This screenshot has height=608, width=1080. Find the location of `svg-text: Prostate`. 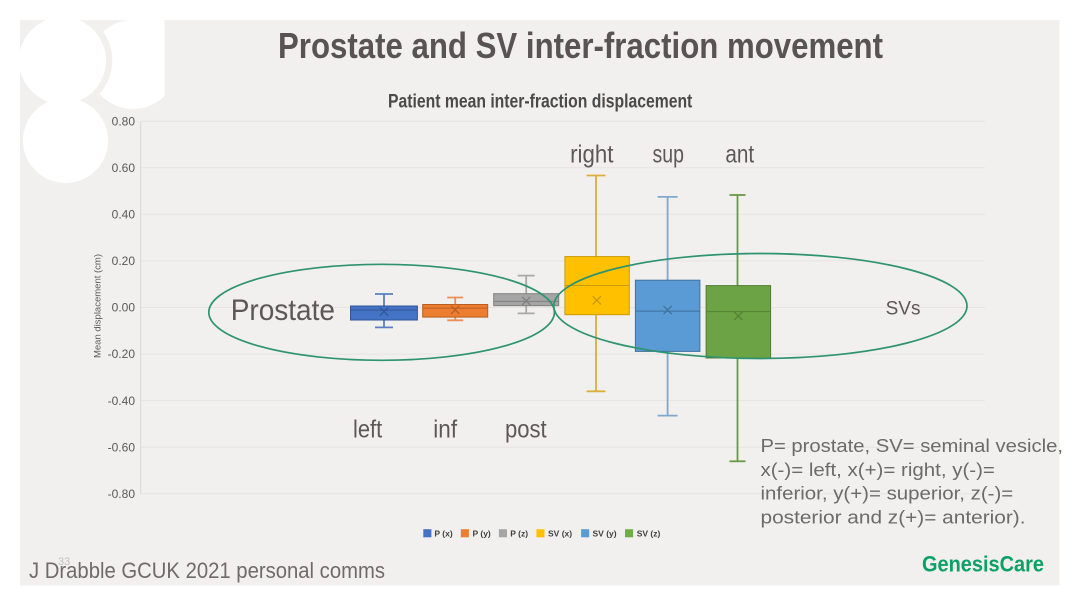

svg-text: Prostate is located at coordinates (283, 310).